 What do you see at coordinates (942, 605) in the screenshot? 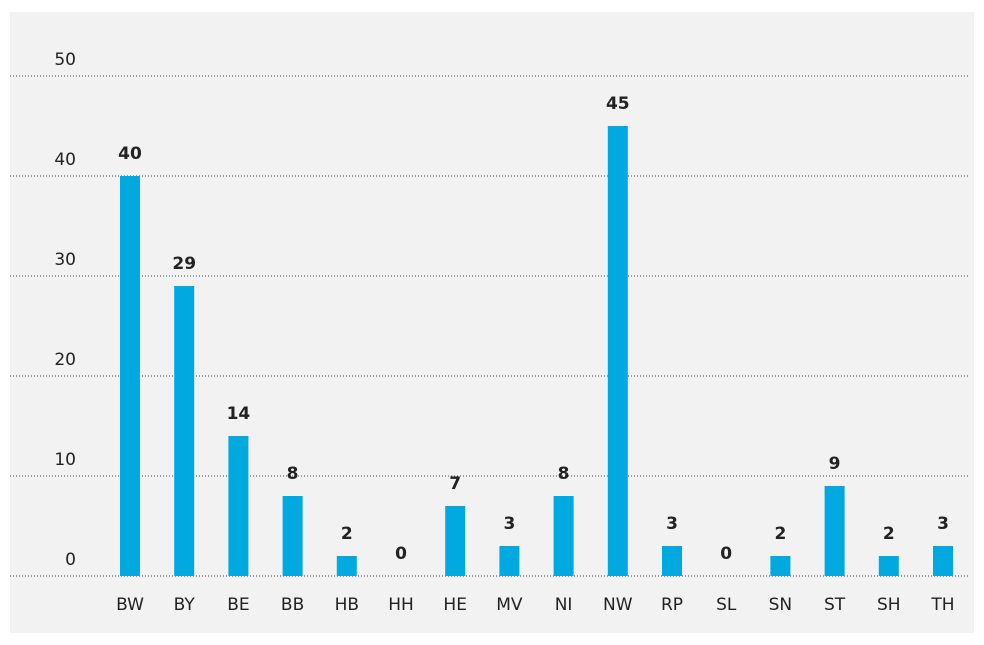
I see `x-tick-label: TH` at bounding box center [942, 605].